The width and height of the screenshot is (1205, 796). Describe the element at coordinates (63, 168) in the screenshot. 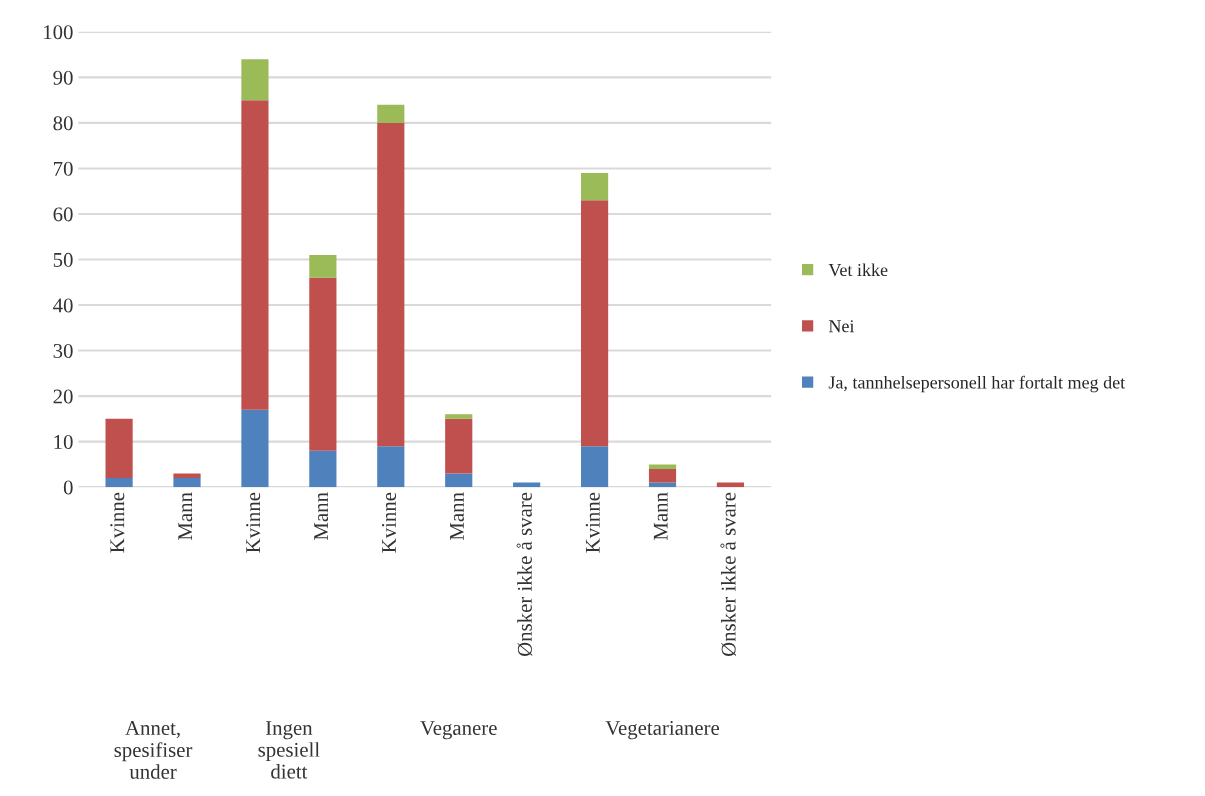

I see `y-tick-label: 70` at that location.